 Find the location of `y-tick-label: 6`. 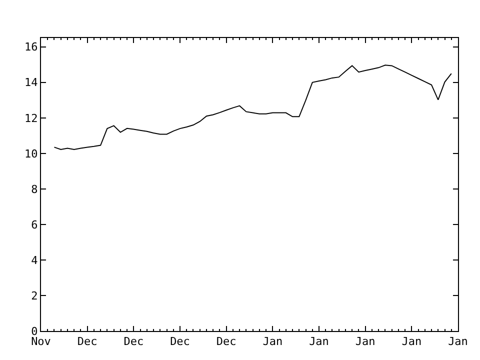

y-tick-label: 6 is located at coordinates (34, 225).